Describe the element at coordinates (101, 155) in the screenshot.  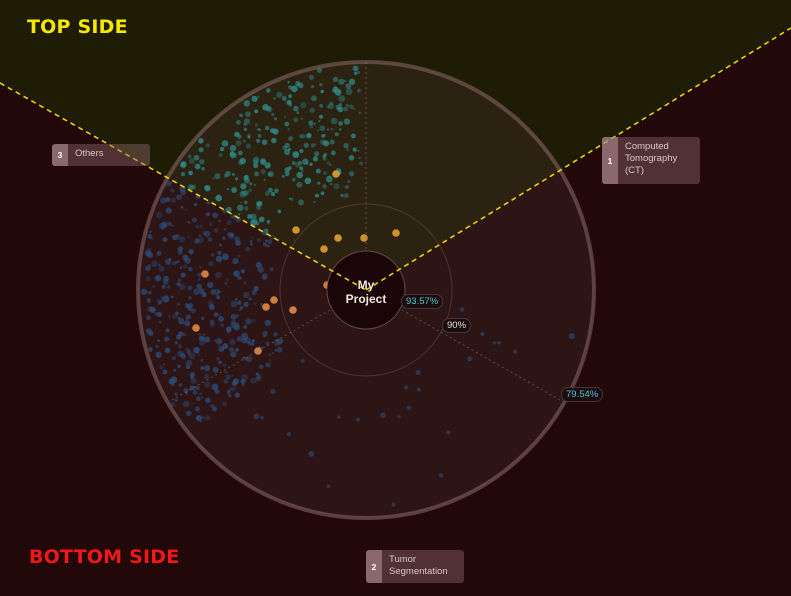
I see `category-tag-others: 3 Others` at that location.